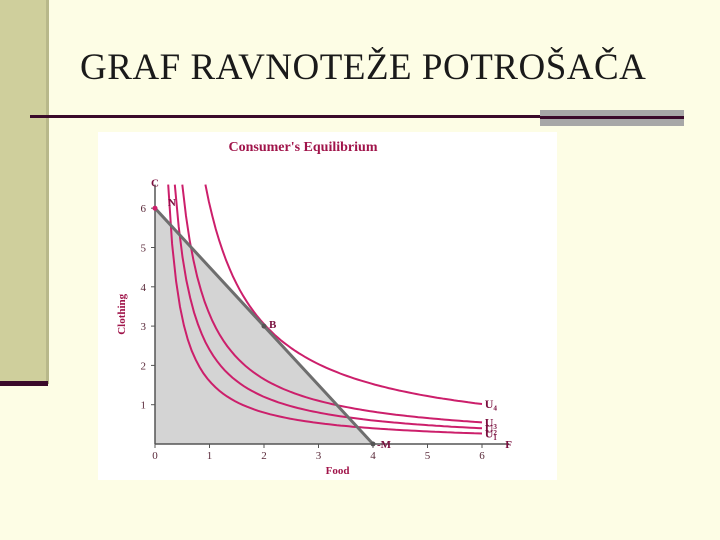 The height and width of the screenshot is (540, 720). I want to click on indifference-label-2: U₂, so click(491, 428).